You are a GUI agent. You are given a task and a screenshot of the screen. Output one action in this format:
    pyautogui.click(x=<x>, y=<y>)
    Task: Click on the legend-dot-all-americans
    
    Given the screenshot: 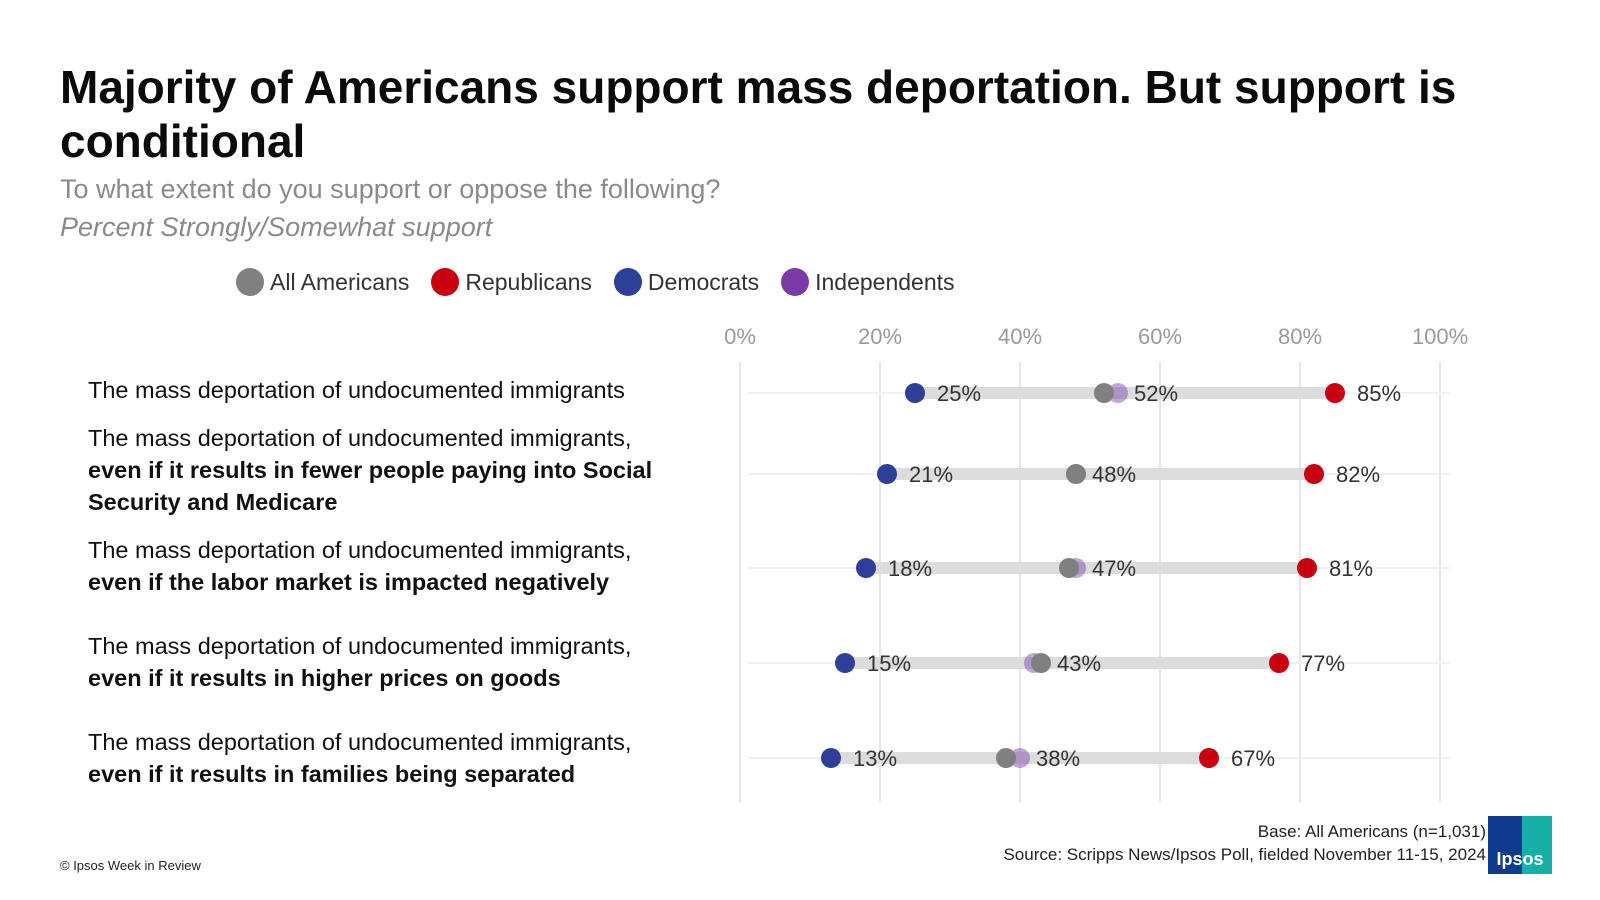 What is the action you would take?
    pyautogui.click(x=250, y=282)
    